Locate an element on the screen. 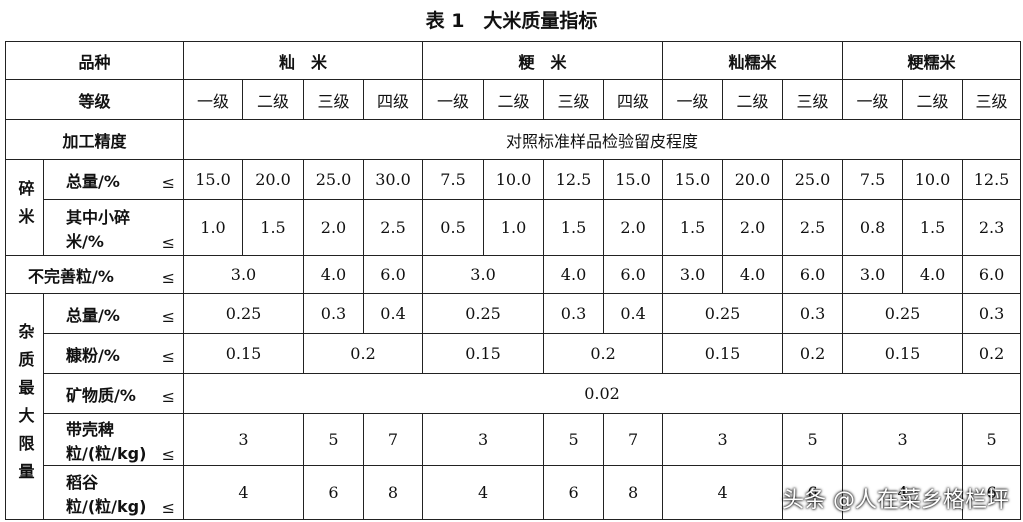 This screenshot has width=1023, height=522. row-label: 矿物质/% ≤ is located at coordinates (113, 393).